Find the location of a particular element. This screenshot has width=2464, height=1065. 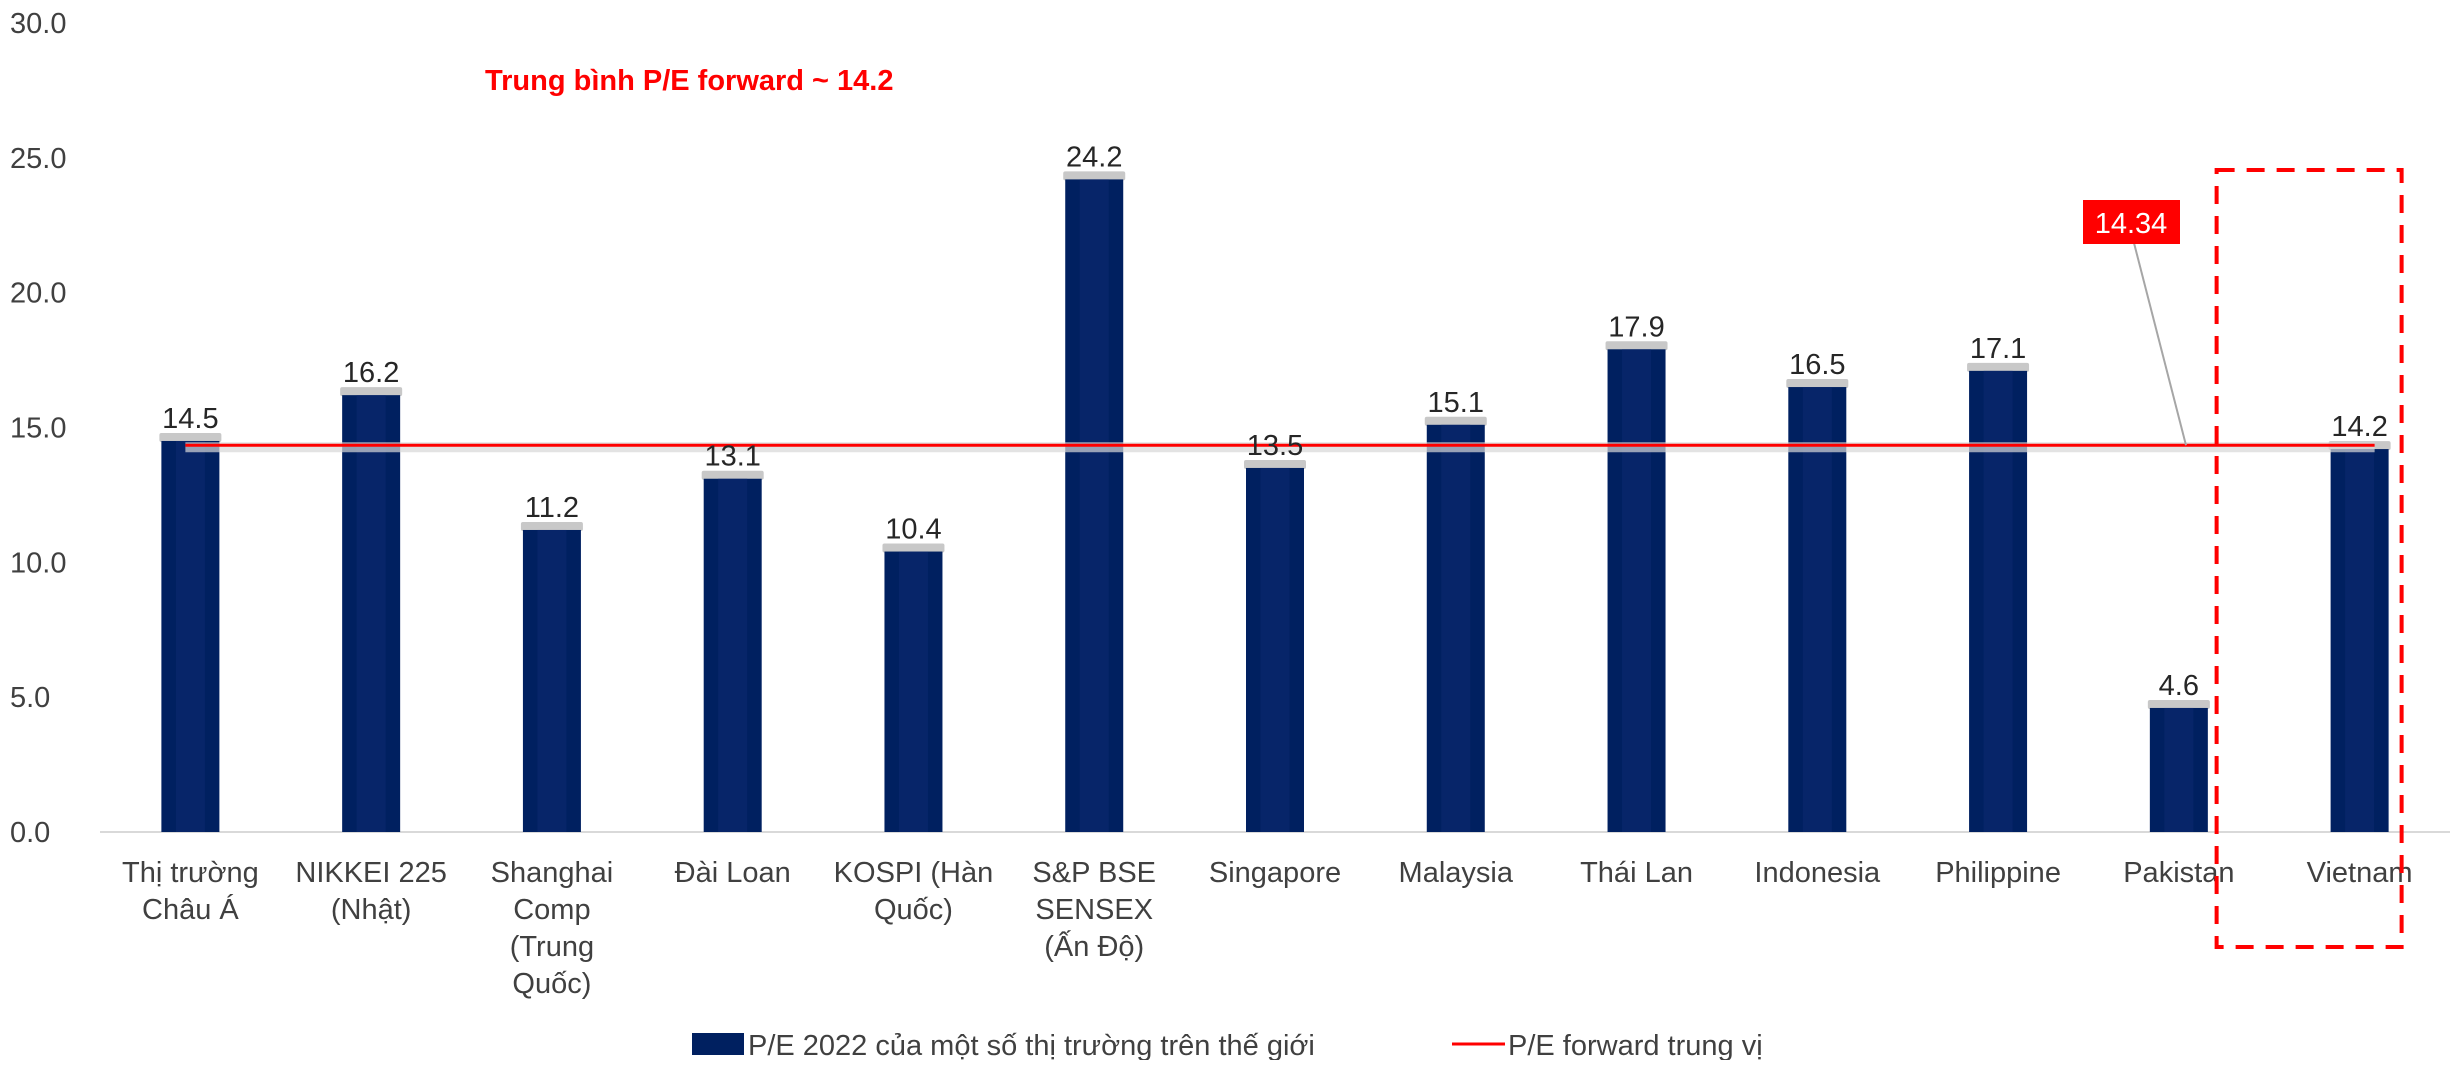

category-label: KOSPI (Hàn Quốc) is located at coordinates (914, 891).